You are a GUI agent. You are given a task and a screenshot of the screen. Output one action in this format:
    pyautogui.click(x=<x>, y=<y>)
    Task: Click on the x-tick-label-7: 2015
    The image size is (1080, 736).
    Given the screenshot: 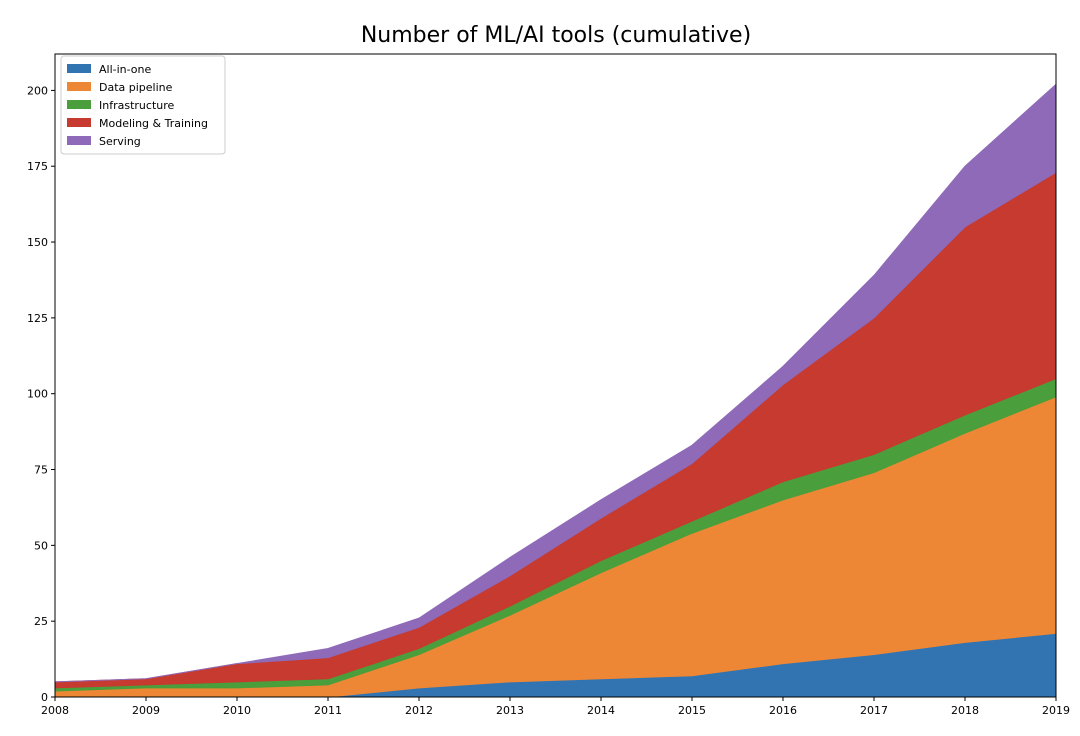 What is the action you would take?
    pyautogui.click(x=692, y=710)
    